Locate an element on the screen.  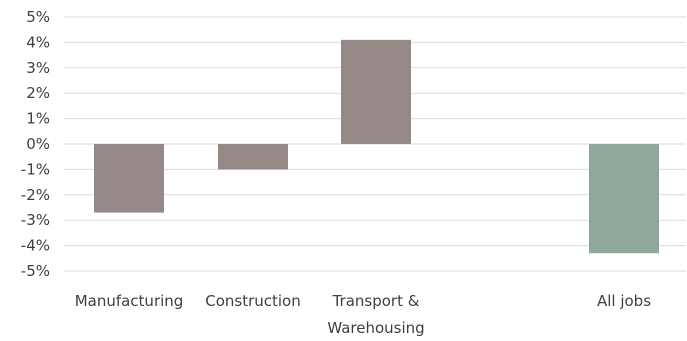
y-tick-label: 0% is located at coordinates (38, 144).